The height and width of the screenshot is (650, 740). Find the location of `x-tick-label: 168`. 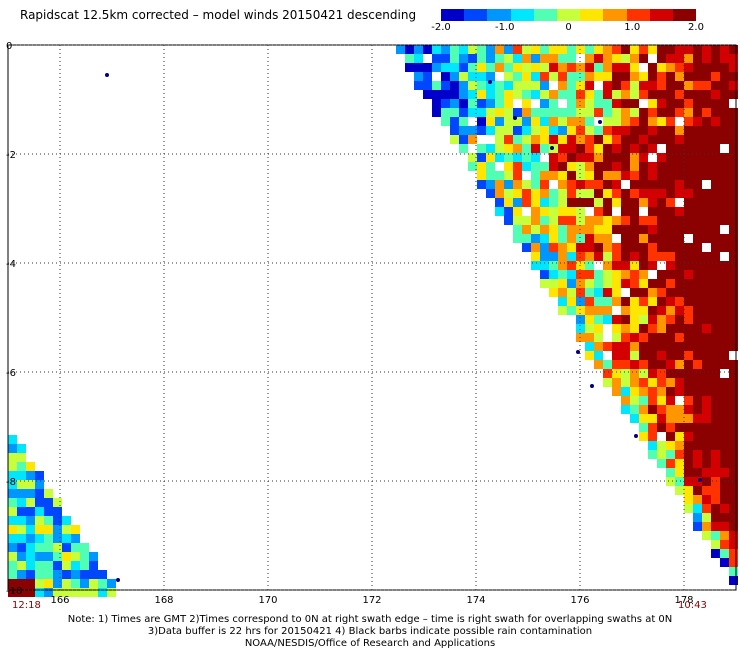

x-tick-label: 168 is located at coordinates (163, 600).